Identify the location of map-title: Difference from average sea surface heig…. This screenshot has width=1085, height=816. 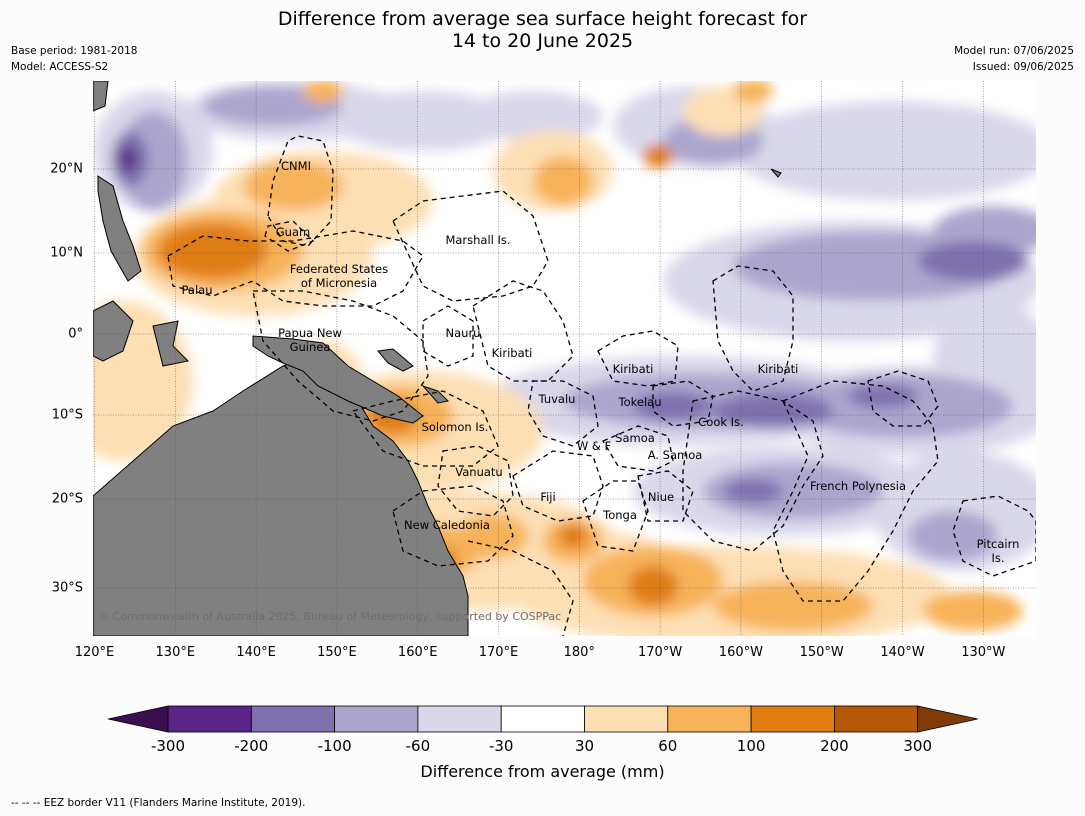
(542, 30).